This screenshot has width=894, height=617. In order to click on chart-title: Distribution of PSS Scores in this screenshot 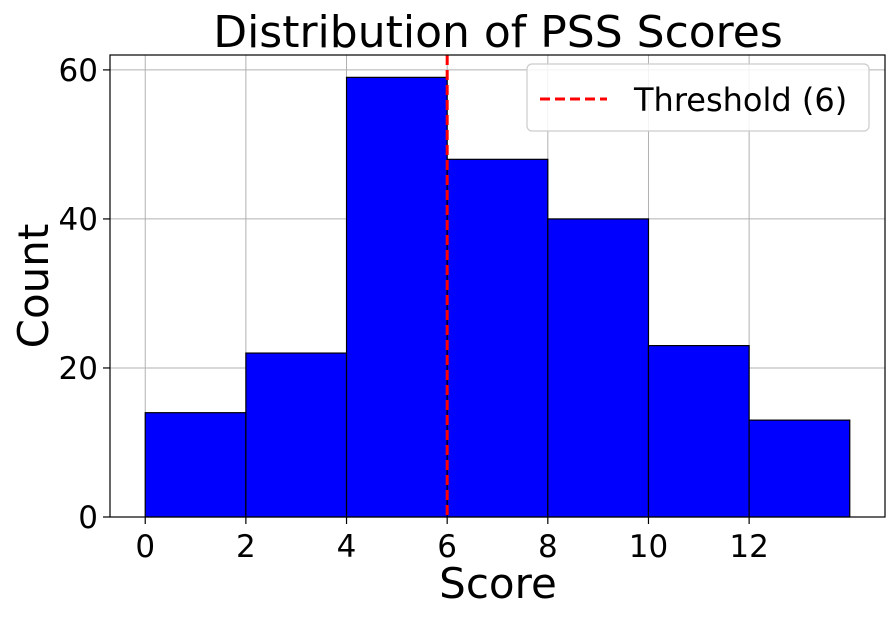, I will do `click(498, 32)`.